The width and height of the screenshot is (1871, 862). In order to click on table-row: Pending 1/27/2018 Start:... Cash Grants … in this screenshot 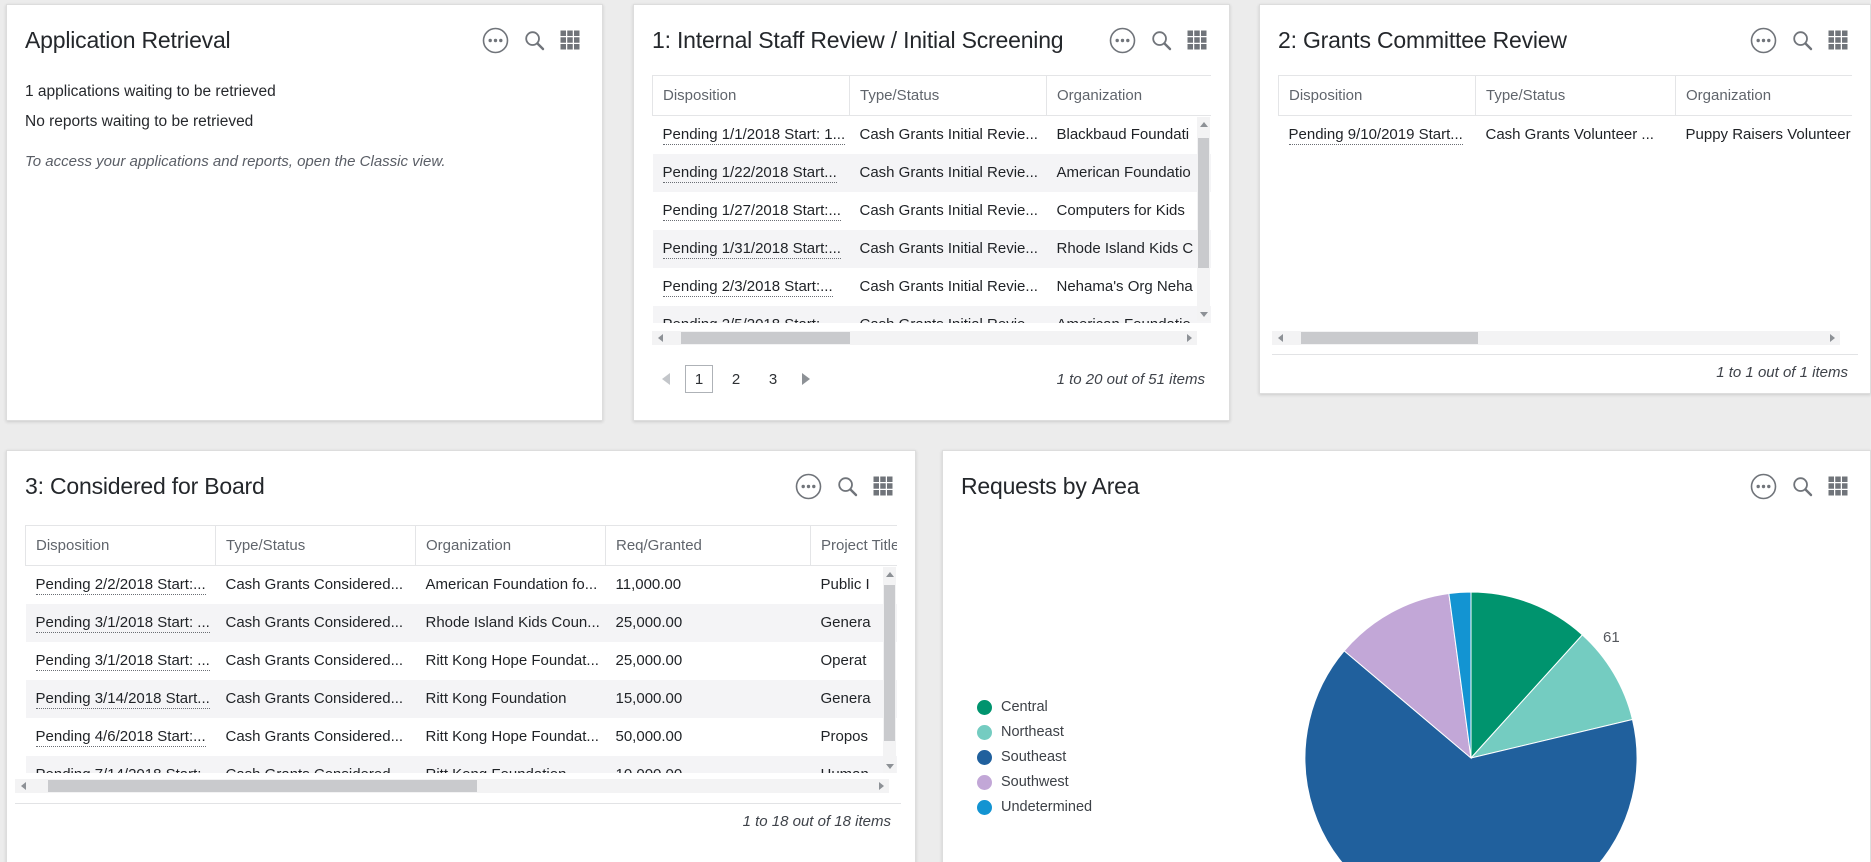, I will do `click(932, 211)`.